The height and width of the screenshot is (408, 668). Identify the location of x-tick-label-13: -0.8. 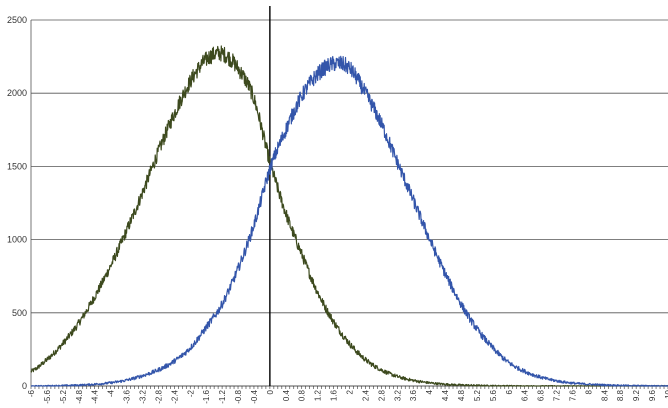
(238, 396).